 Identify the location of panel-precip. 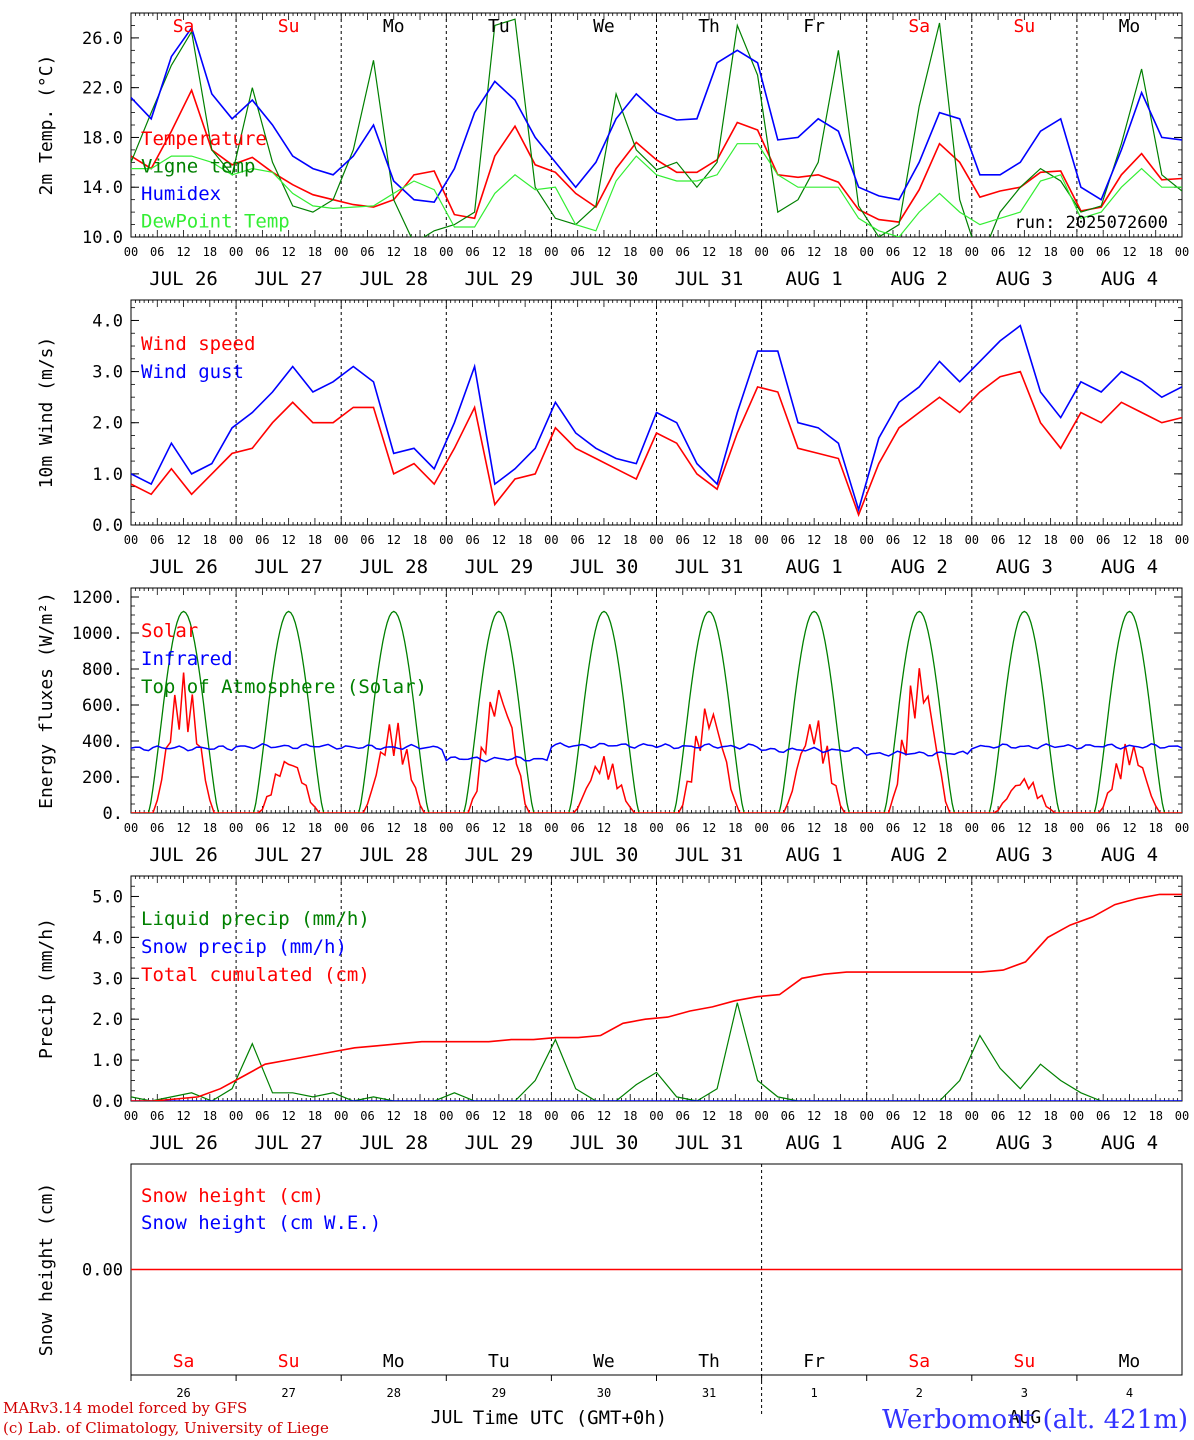
(656, 988).